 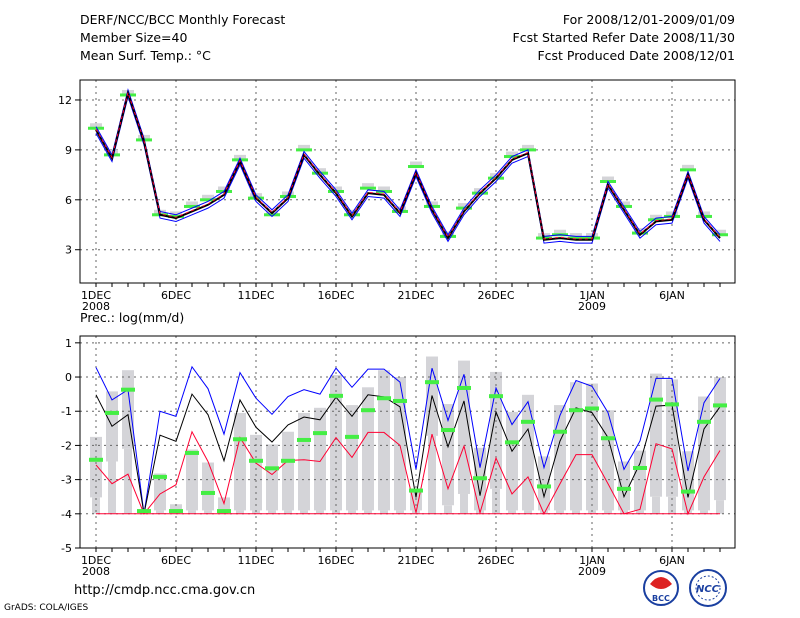 What do you see at coordinates (46, 608) in the screenshot?
I see `grads-credit: GrADS: COLA/IGES` at bounding box center [46, 608].